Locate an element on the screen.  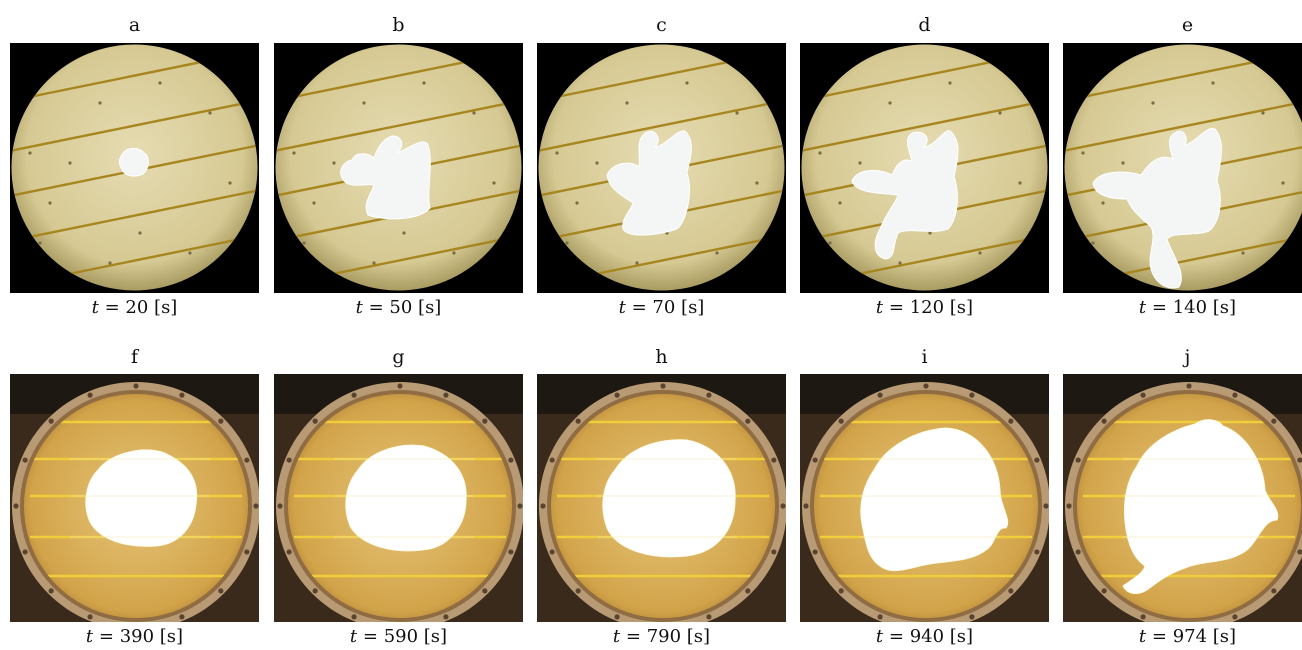
time-value: 590 is located at coordinates (401, 636).